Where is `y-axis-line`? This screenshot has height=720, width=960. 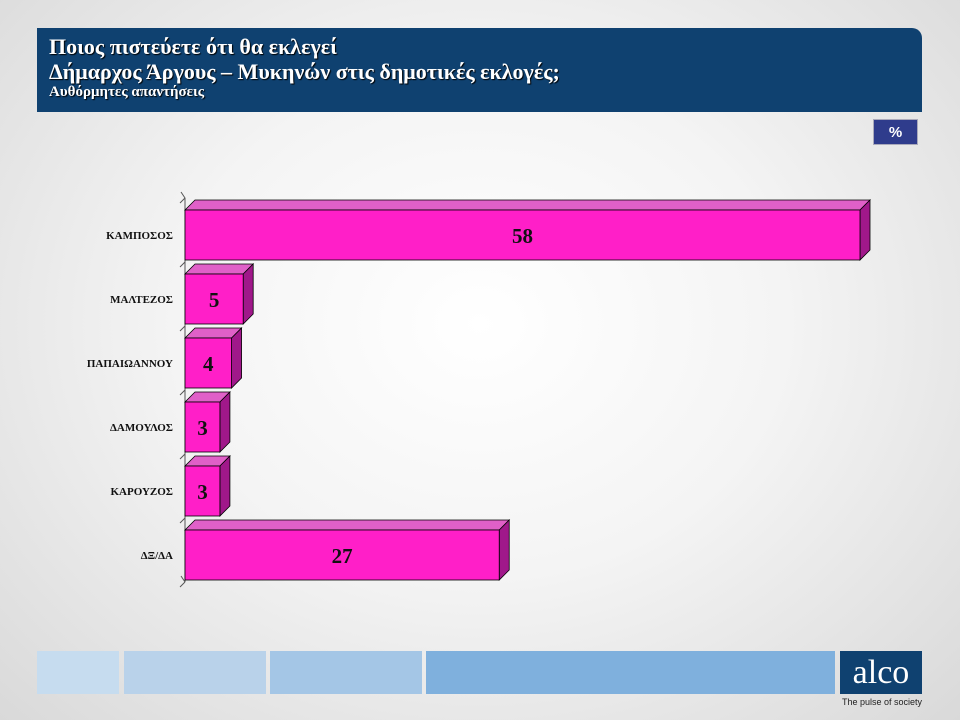
y-axis-line is located at coordinates (183, 386).